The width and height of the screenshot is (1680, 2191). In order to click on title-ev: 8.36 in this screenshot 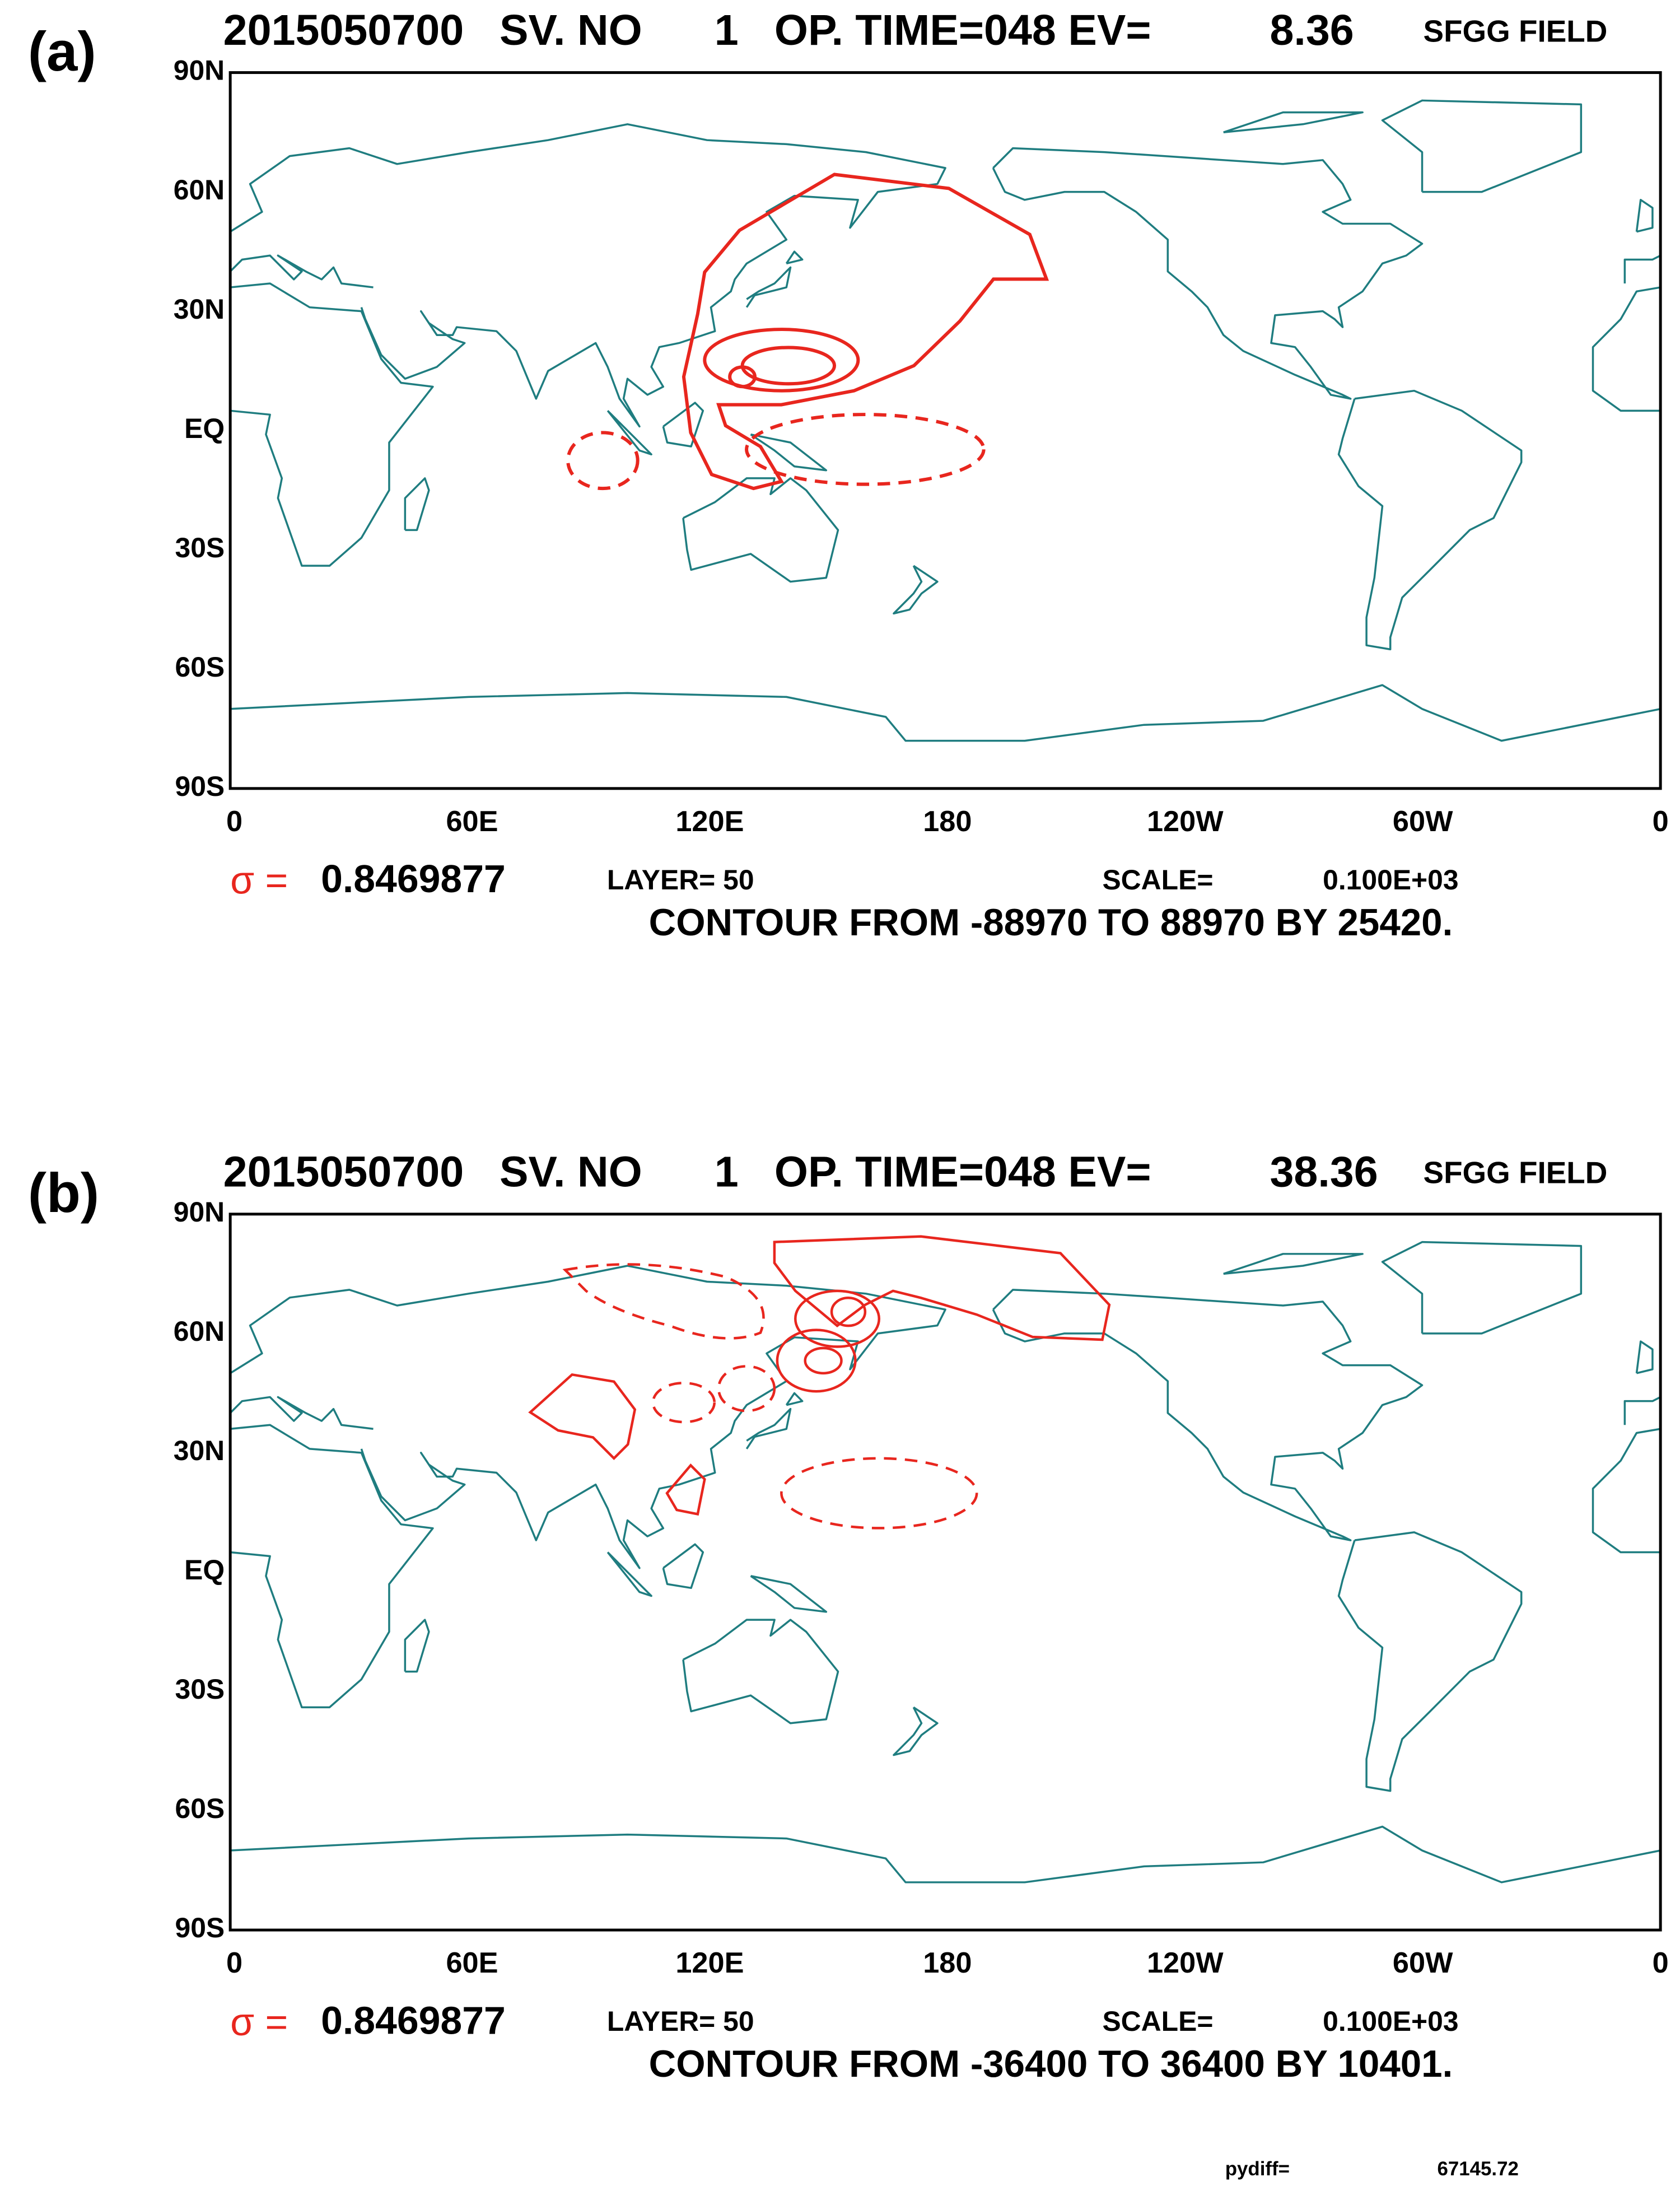, I will do `click(1312, 30)`.